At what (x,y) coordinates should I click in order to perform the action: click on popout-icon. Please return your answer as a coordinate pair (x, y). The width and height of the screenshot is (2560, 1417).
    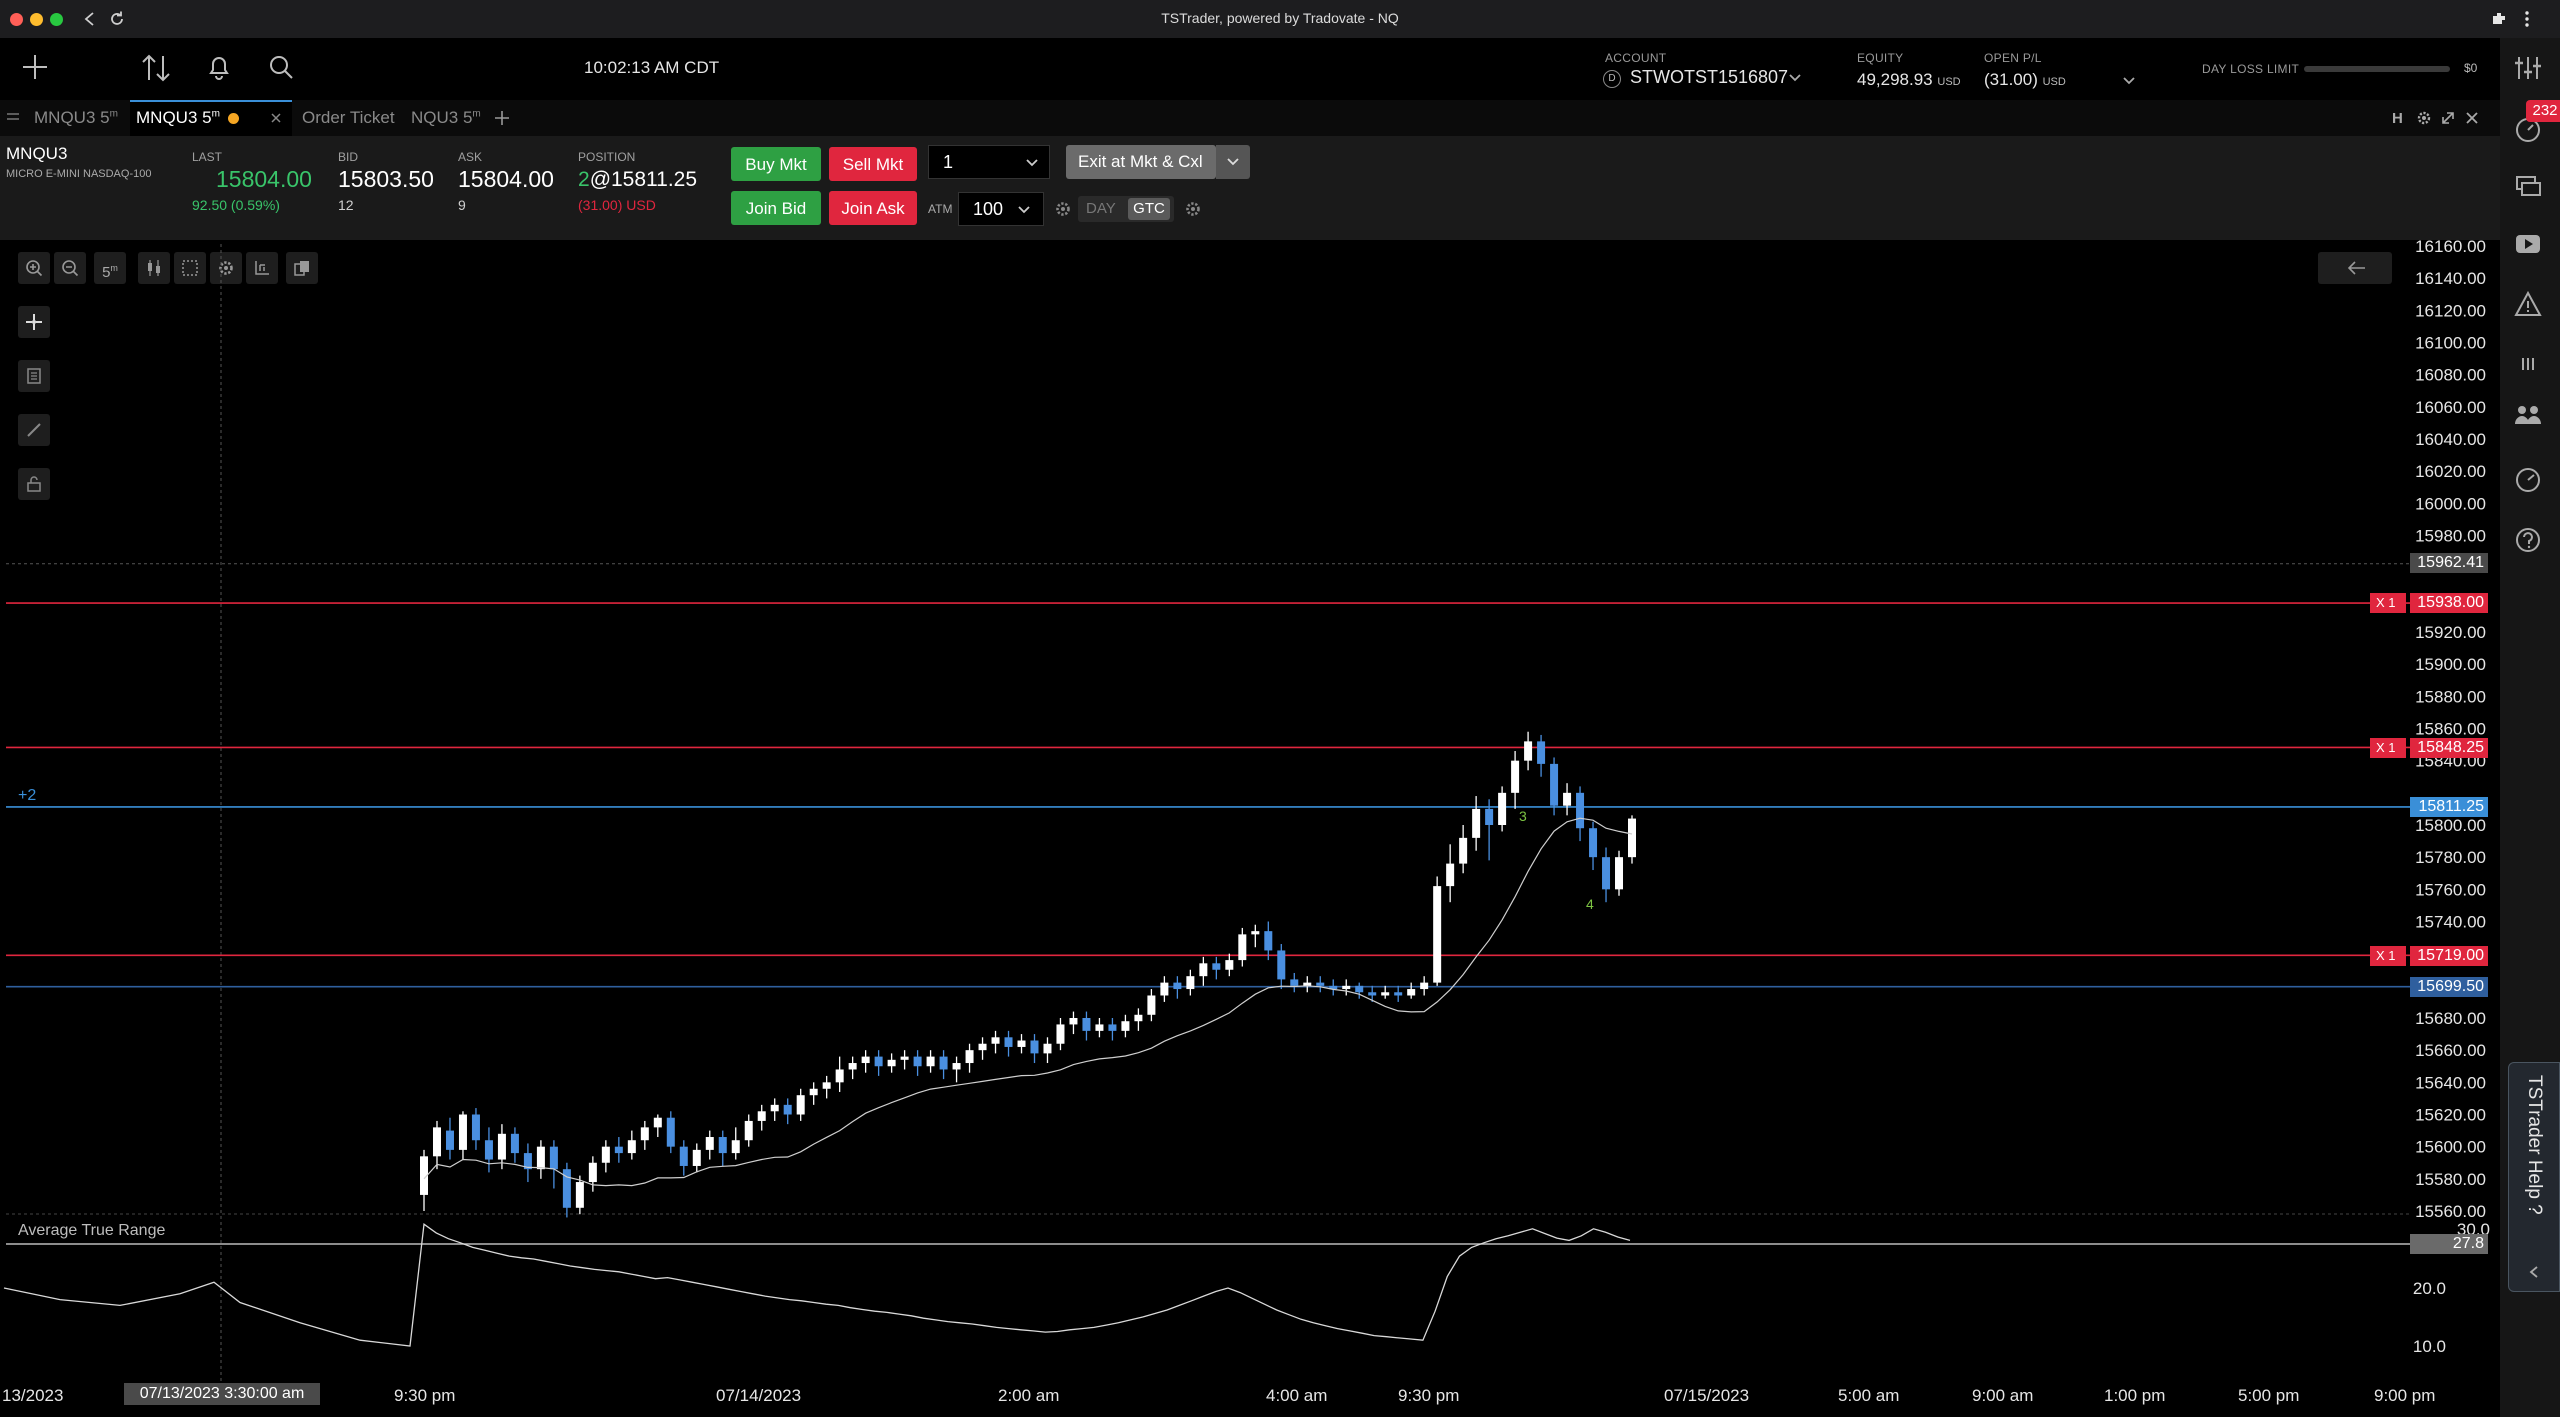
    Looking at the image, I should click on (2448, 118).